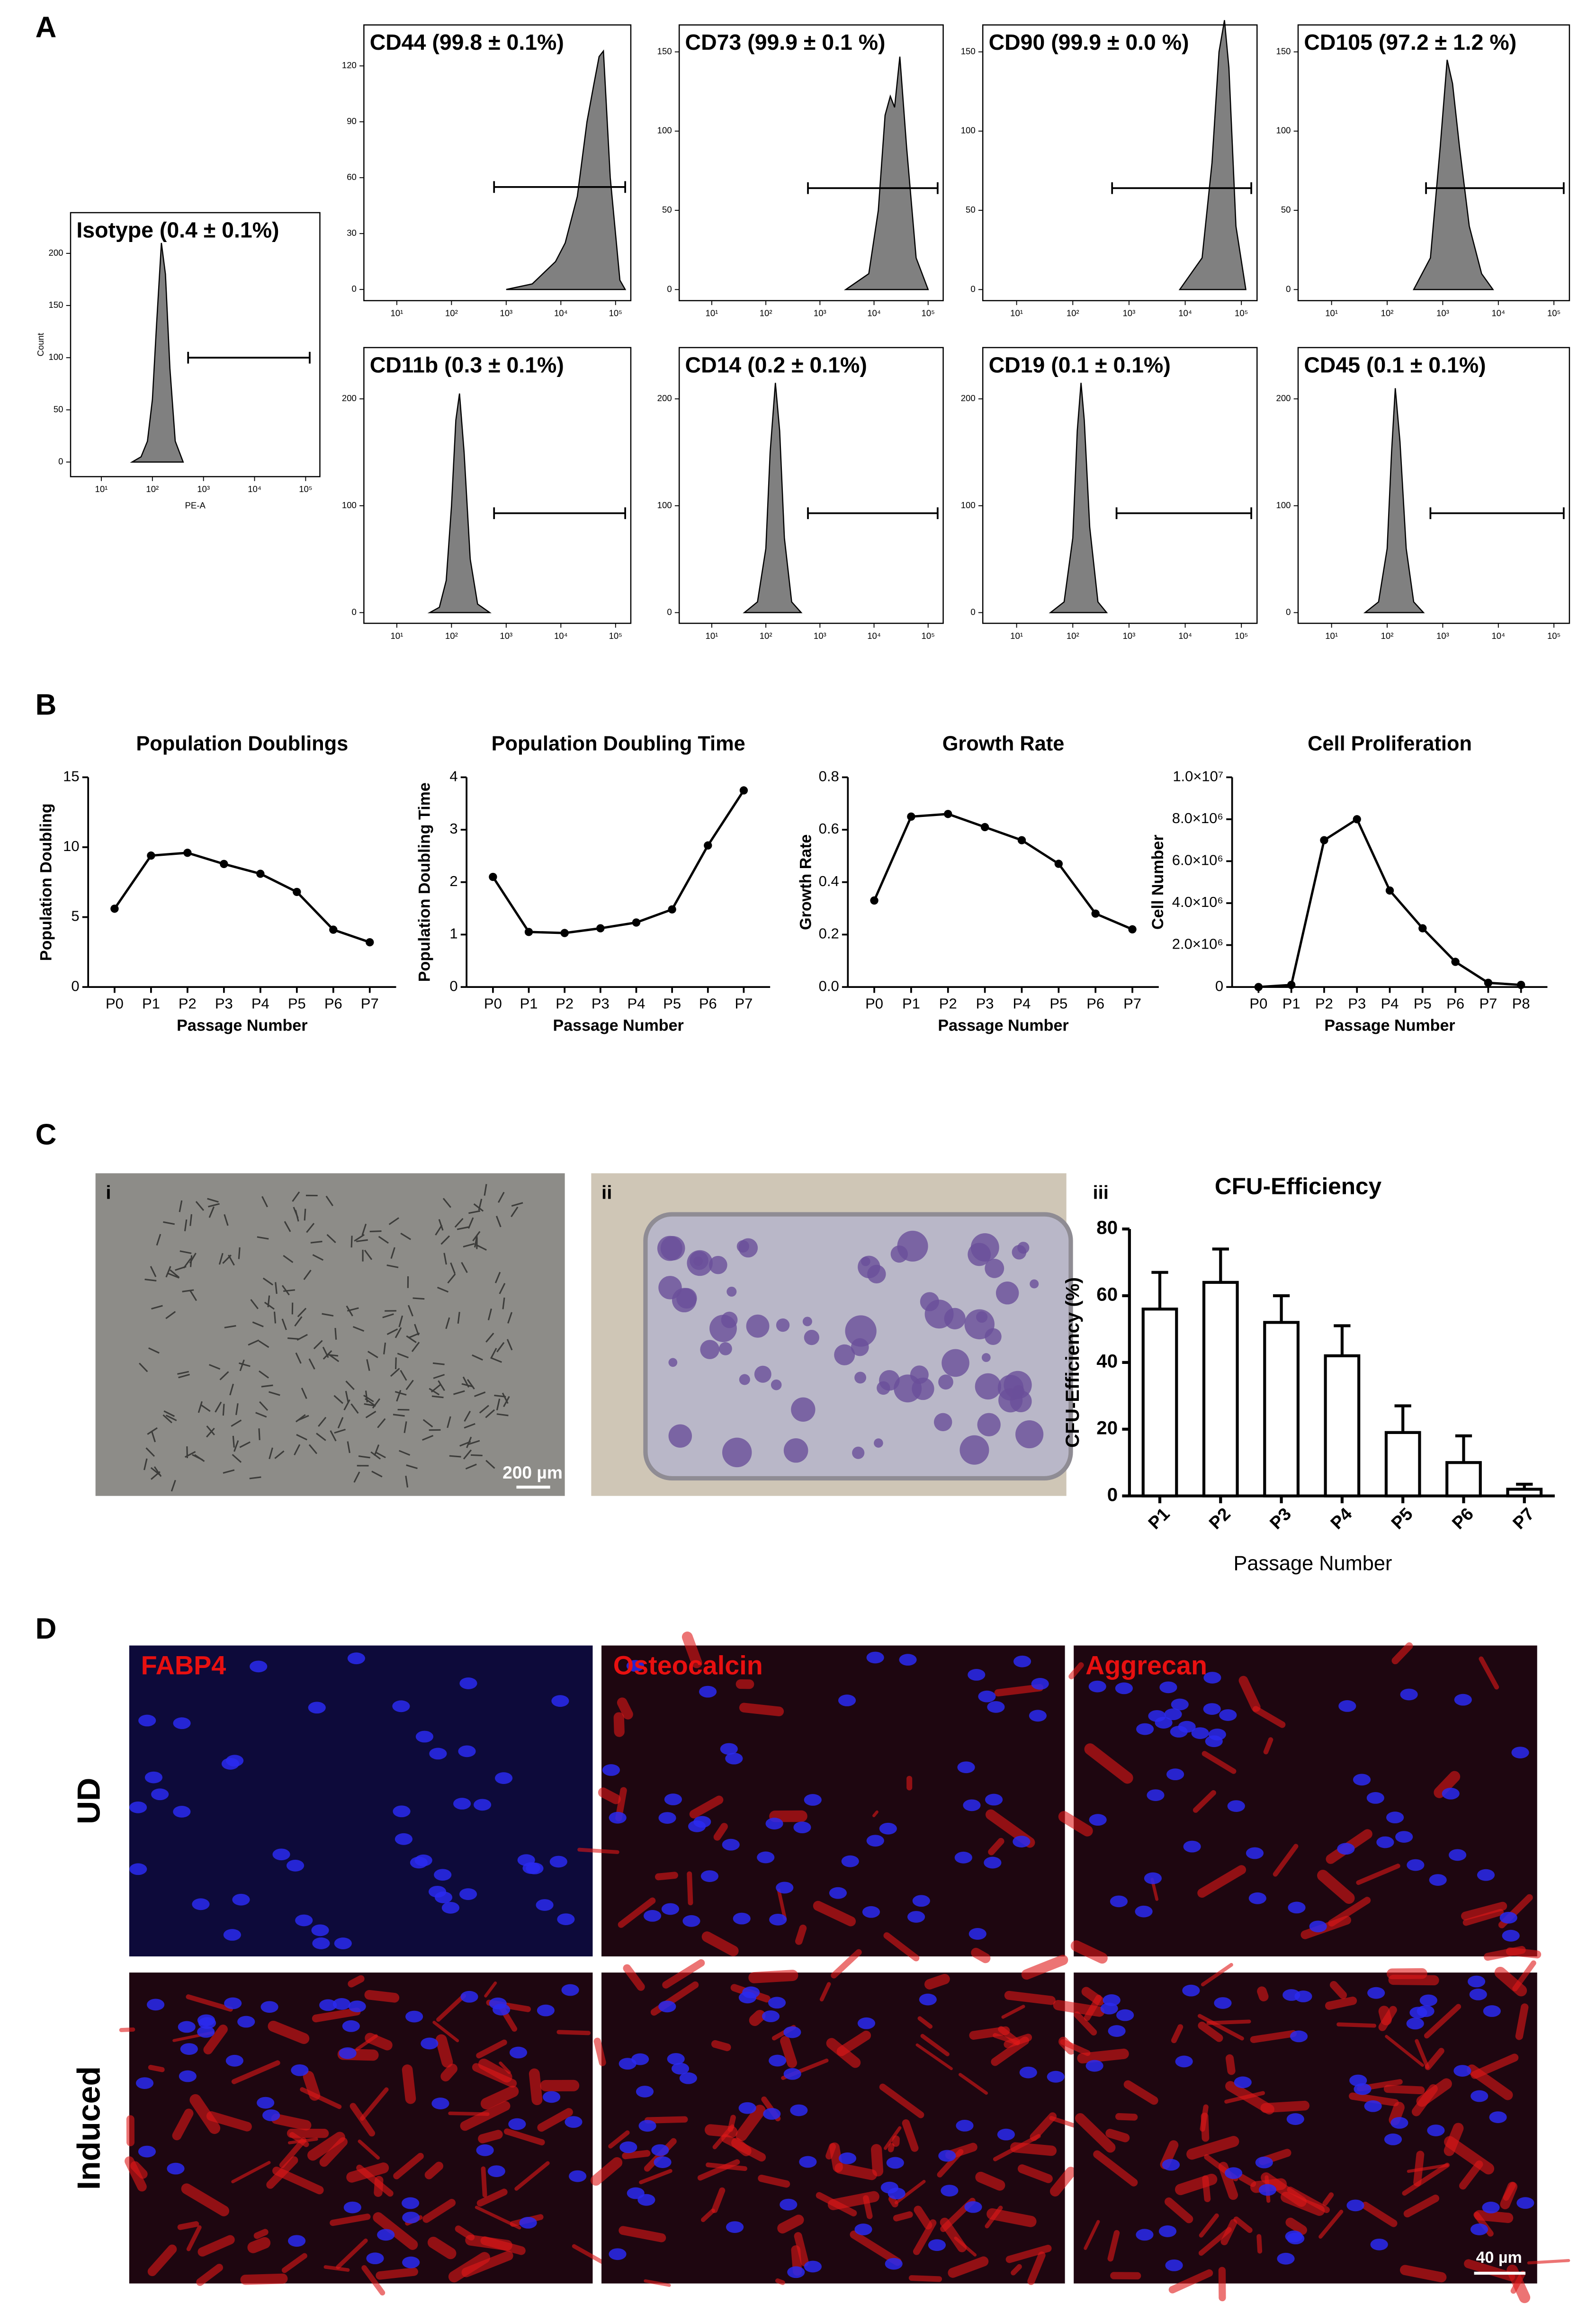  Describe the element at coordinates (829, 881) in the screenshot. I see `y-tick-label: 0.4` at that location.